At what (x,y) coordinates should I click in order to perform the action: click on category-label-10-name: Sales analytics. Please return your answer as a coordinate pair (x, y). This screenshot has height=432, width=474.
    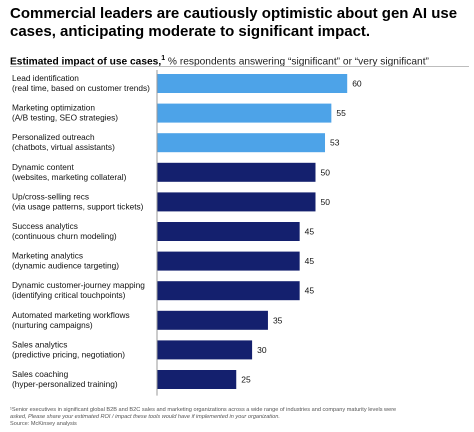
    Looking at the image, I should click on (39, 344).